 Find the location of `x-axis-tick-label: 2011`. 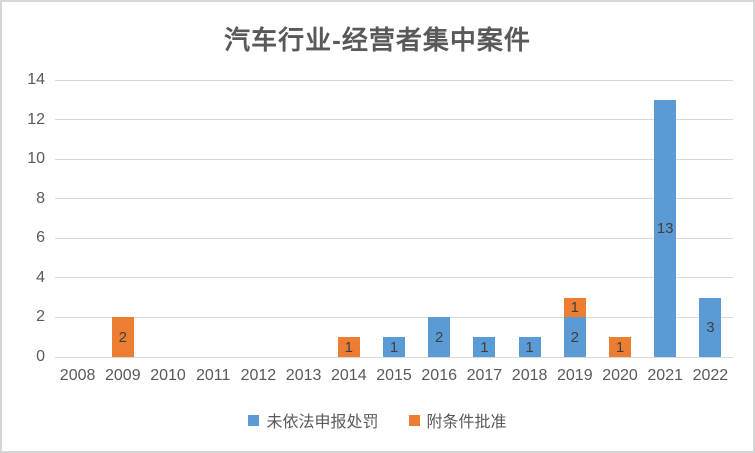

x-axis-tick-label: 2011 is located at coordinates (213, 375).